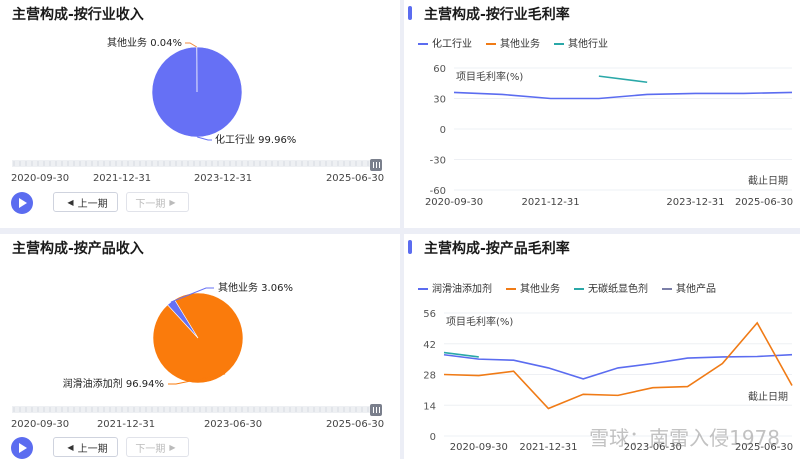 The image size is (800, 459). What do you see at coordinates (78, 249) in the screenshot?
I see `panel-title: 主营构成-按产品收入` at bounding box center [78, 249].